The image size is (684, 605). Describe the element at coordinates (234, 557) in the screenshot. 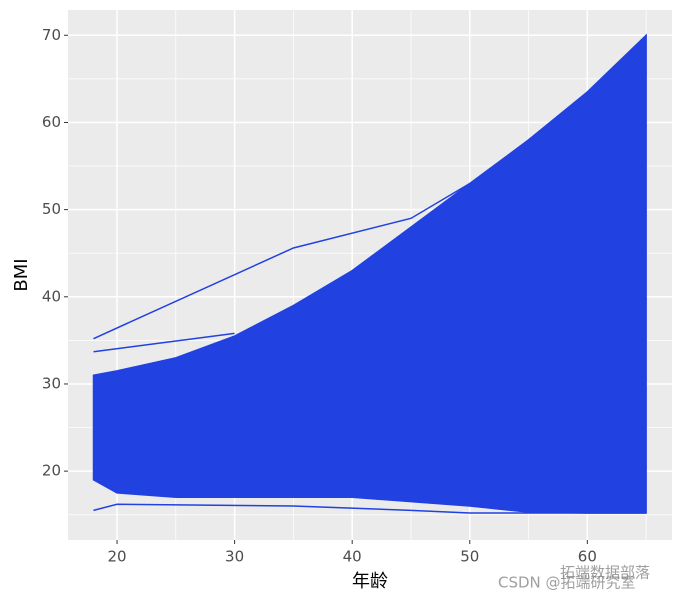

I see `x-tick-label: 30` at that location.